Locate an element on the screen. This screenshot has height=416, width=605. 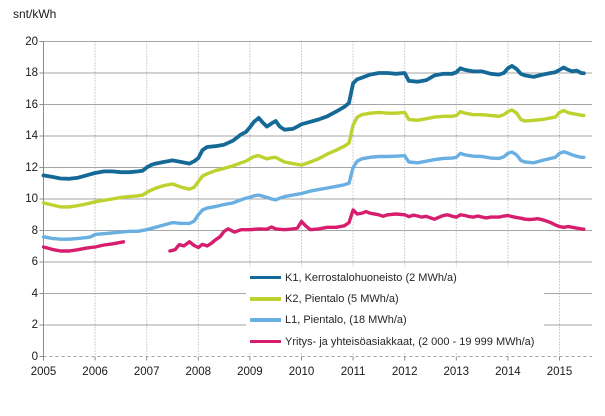
x-tick-label: 2011 is located at coordinates (353, 372).